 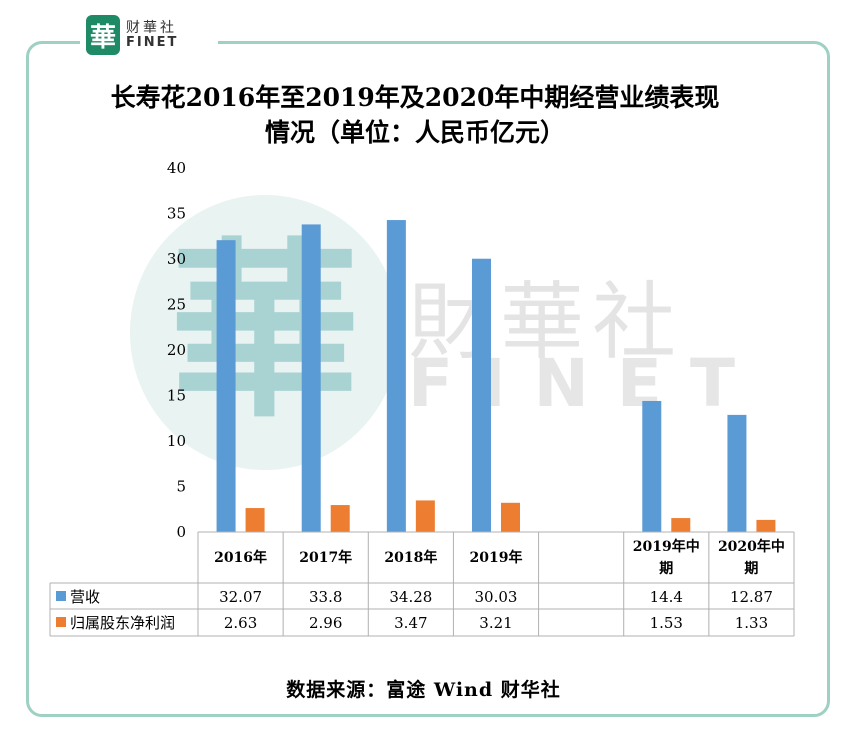 What do you see at coordinates (496, 597) in the screenshot?
I see `data-label: 30.03` at bounding box center [496, 597].